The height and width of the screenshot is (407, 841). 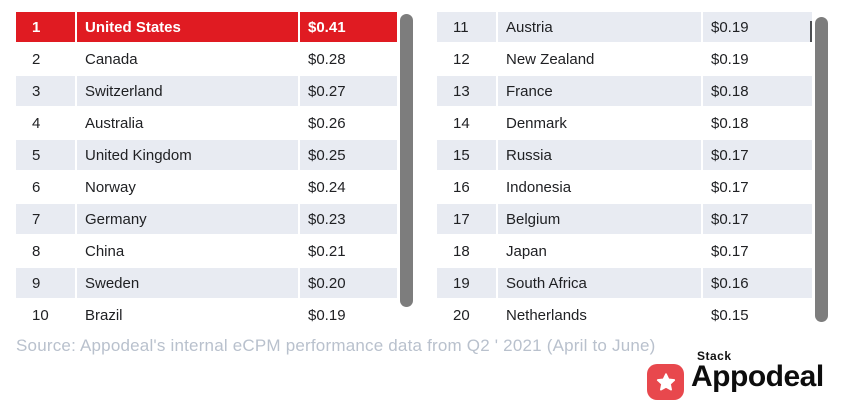 I want to click on left-table-scrollbar-thumb, so click(x=406, y=160).